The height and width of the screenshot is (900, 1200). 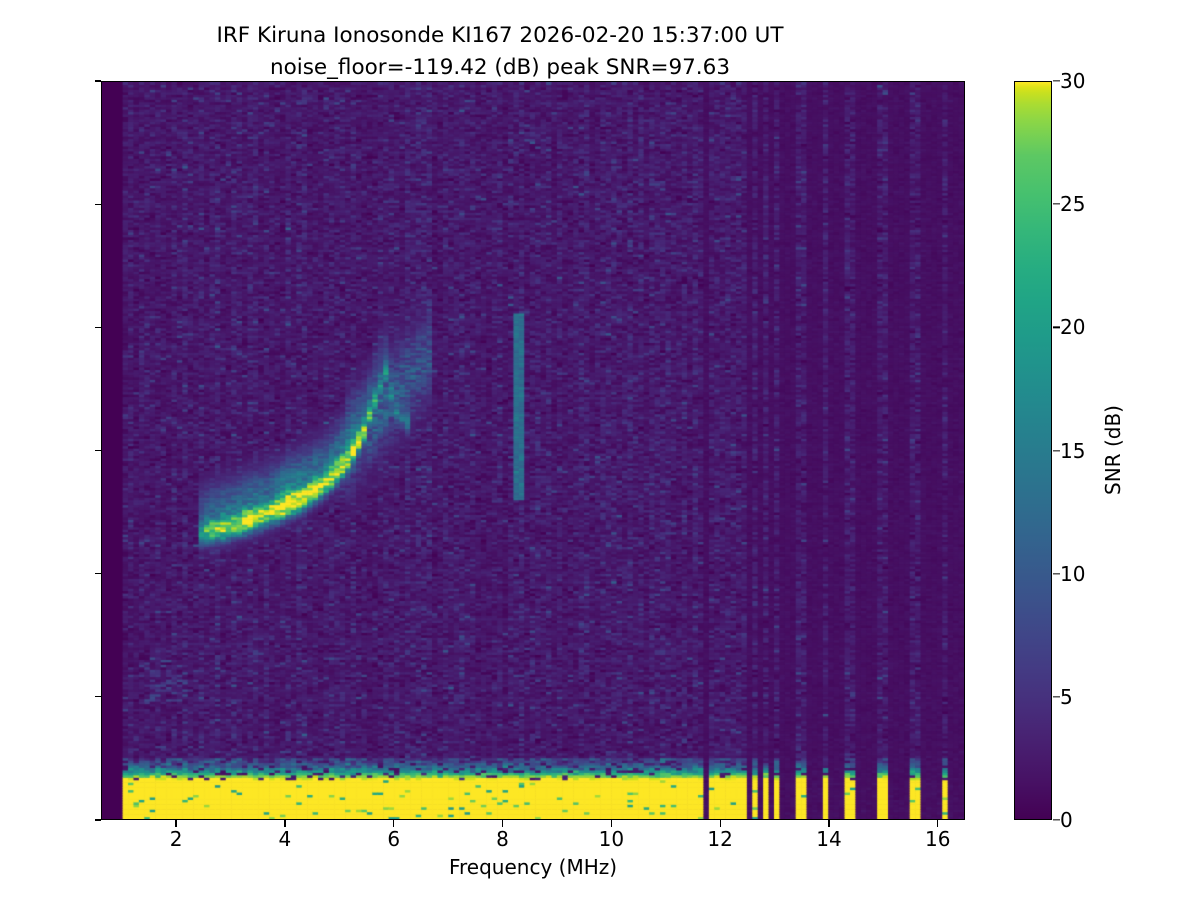 What do you see at coordinates (720, 839) in the screenshot?
I see `x-axis-tick-label: 12` at bounding box center [720, 839].